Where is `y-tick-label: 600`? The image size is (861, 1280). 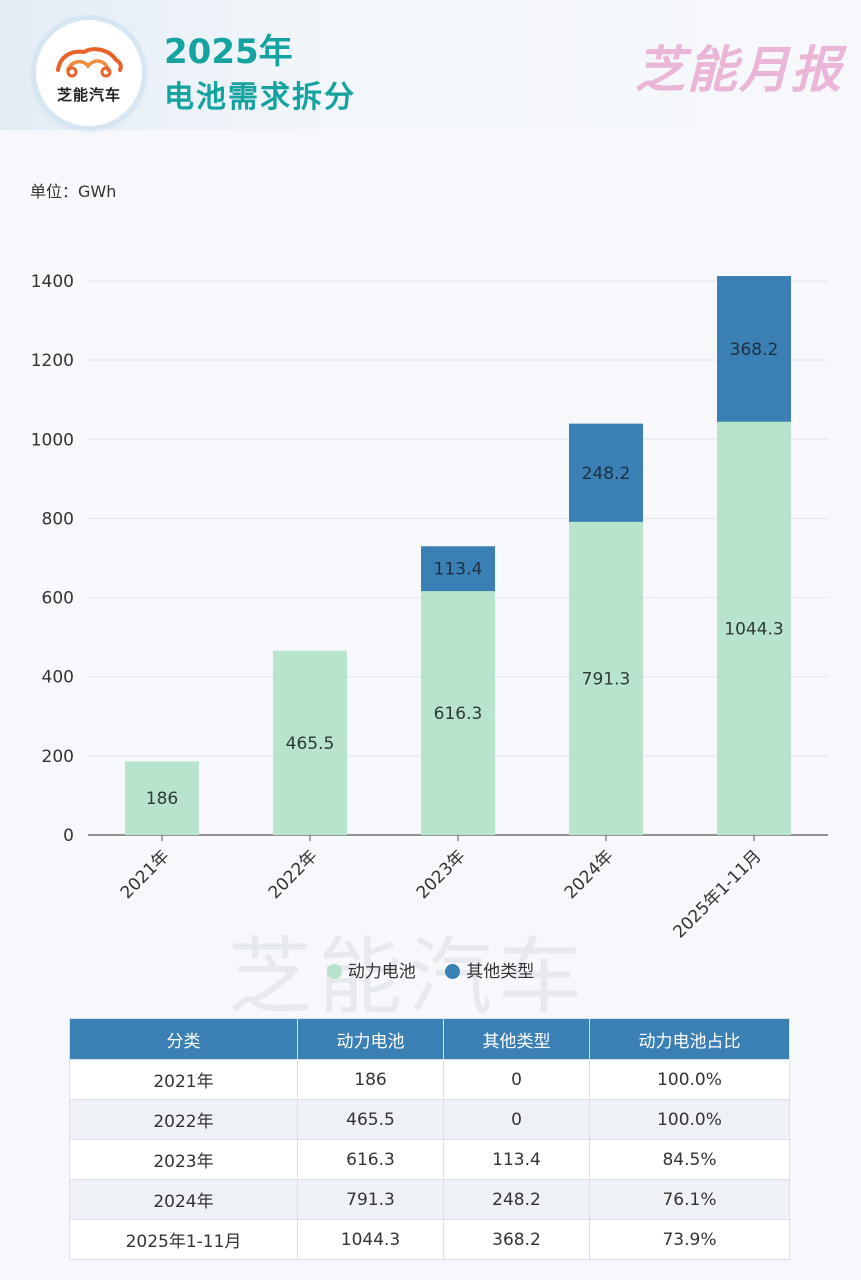 y-tick-label: 600 is located at coordinates (58, 599).